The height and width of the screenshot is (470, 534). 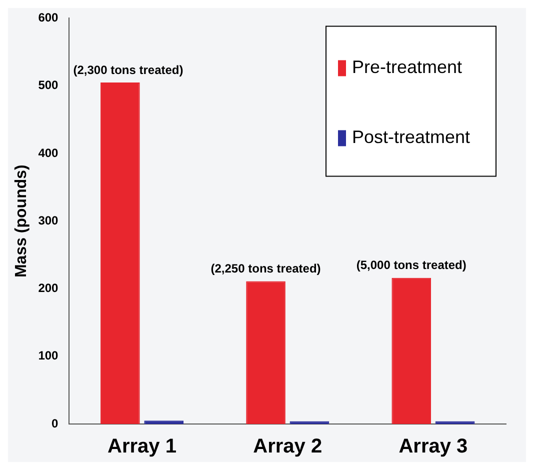 I want to click on x-tick-label: Array 3, so click(x=433, y=447).